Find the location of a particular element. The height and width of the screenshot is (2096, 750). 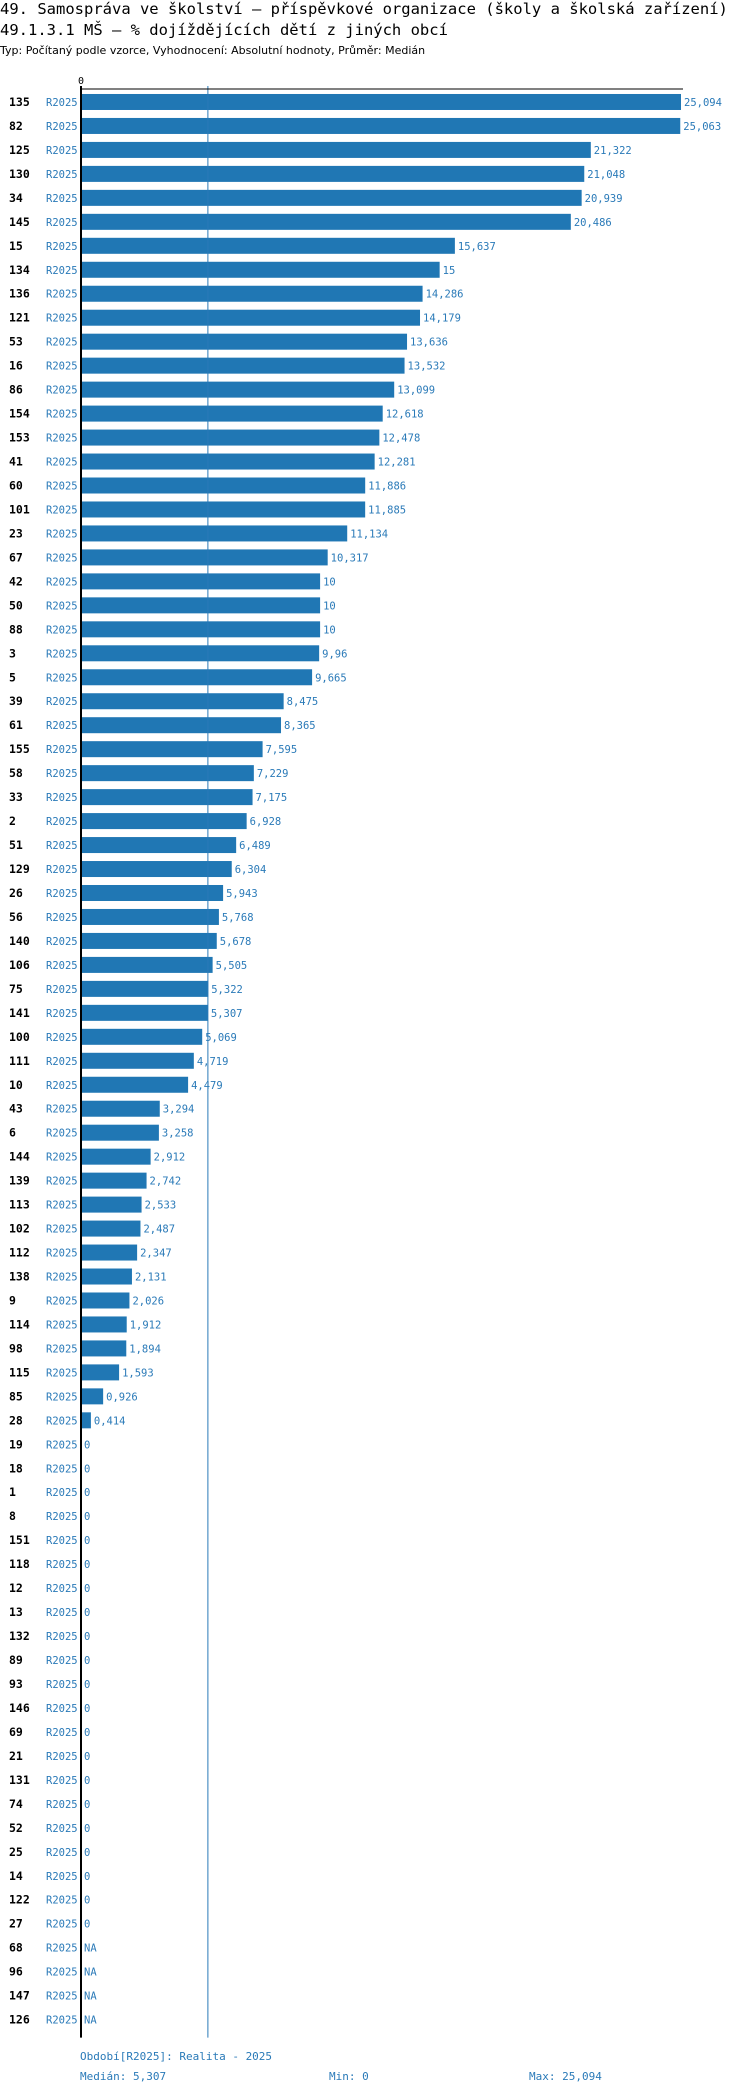

value-label: 5,943 is located at coordinates (242, 894).